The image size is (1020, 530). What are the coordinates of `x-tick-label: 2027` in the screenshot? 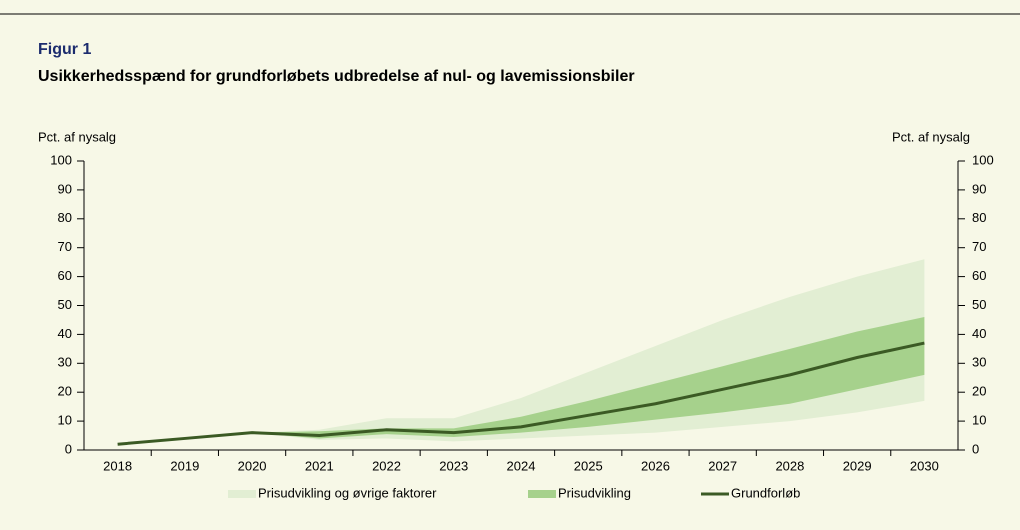 It's located at (722, 465).